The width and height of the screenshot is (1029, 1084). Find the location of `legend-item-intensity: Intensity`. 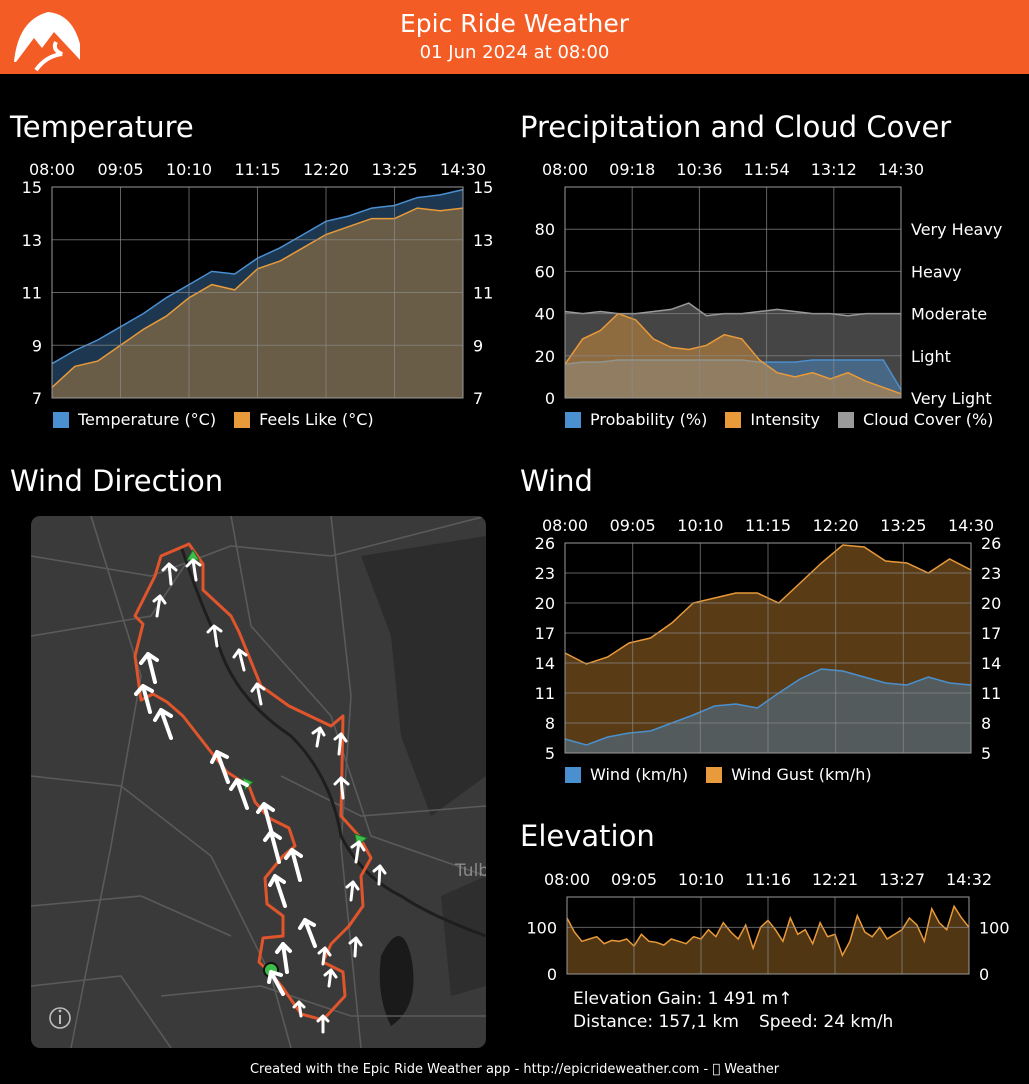

legend-item-intensity: Intensity is located at coordinates (772, 419).